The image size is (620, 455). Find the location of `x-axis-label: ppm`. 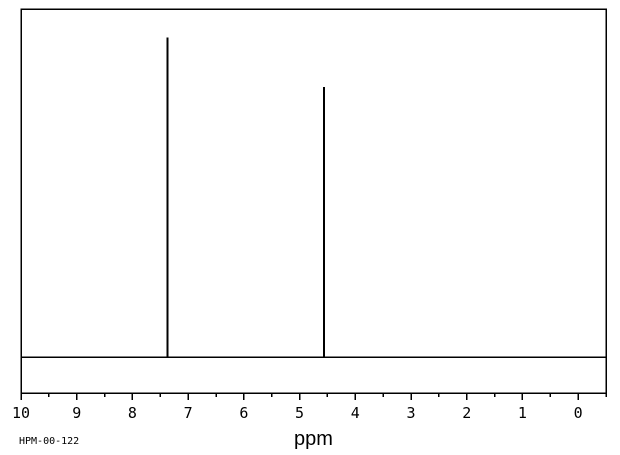

x-axis-label: ppm is located at coordinates (313, 439).